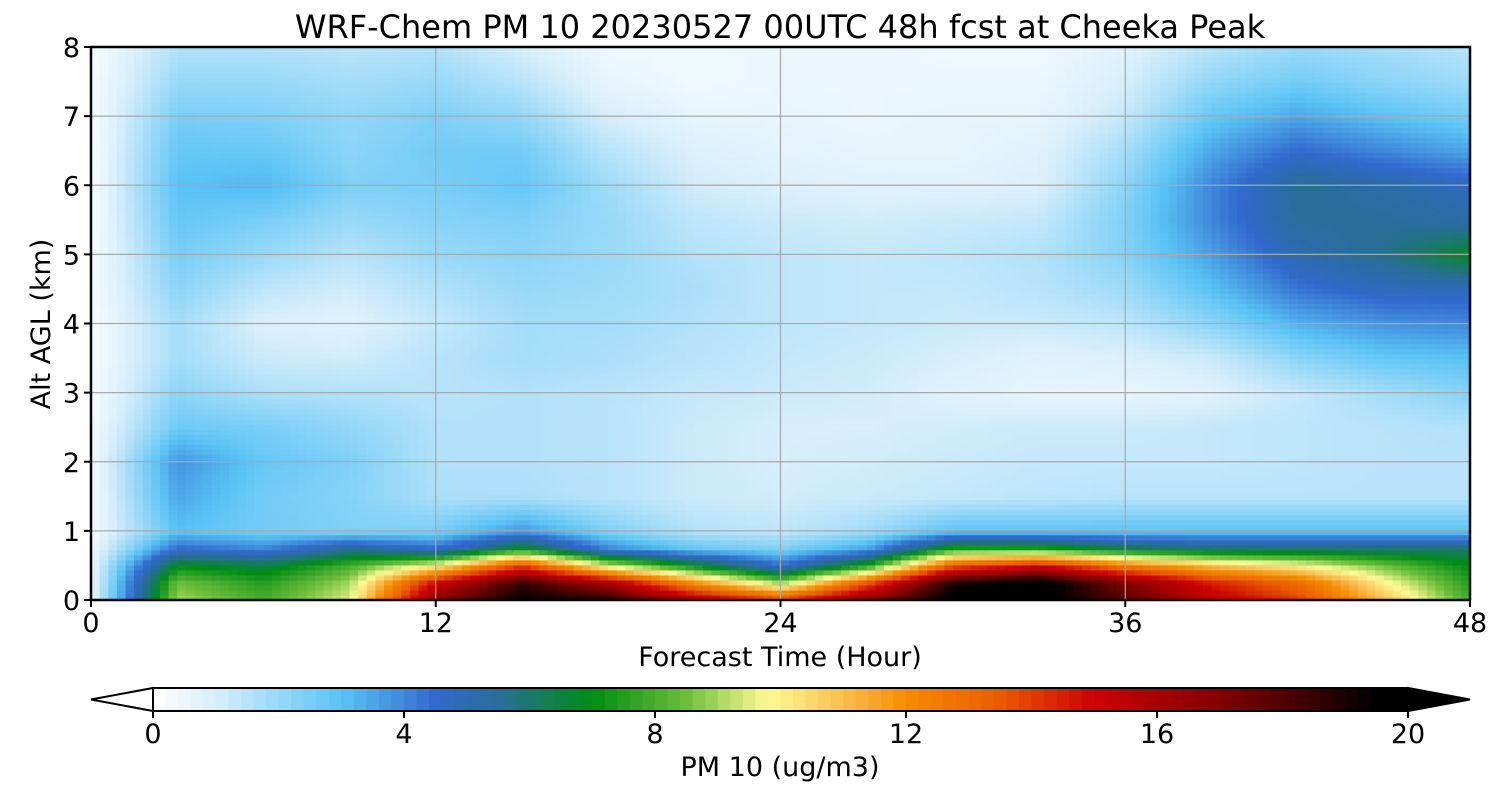 The height and width of the screenshot is (800, 1500). I want to click on y-tick-label: 6, so click(71, 186).